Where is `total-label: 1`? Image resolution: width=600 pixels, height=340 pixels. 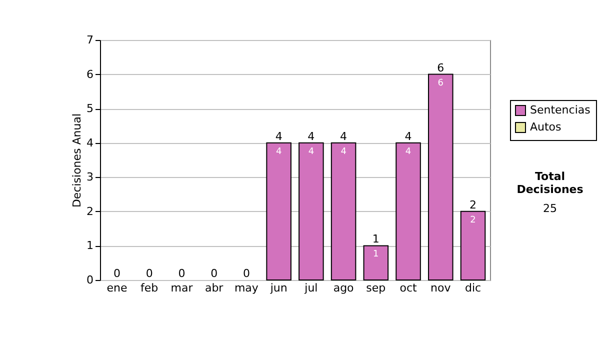
total-label: 1 is located at coordinates (376, 239).